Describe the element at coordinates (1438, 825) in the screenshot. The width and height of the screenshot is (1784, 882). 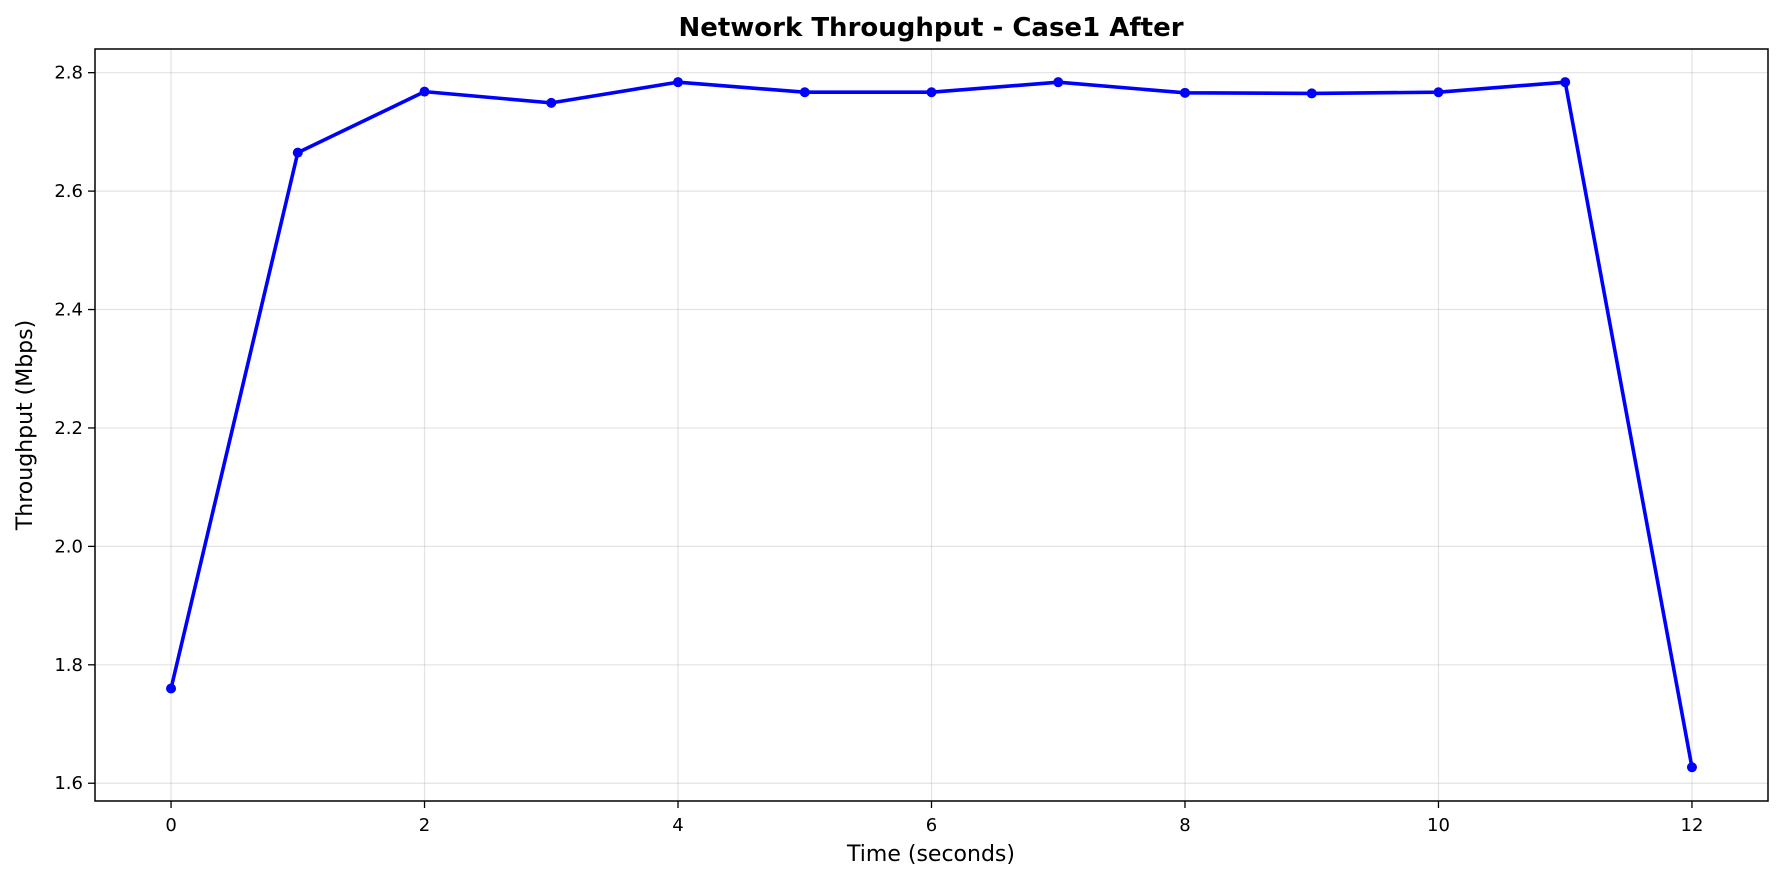
I see `x-tick-label: 10` at that location.